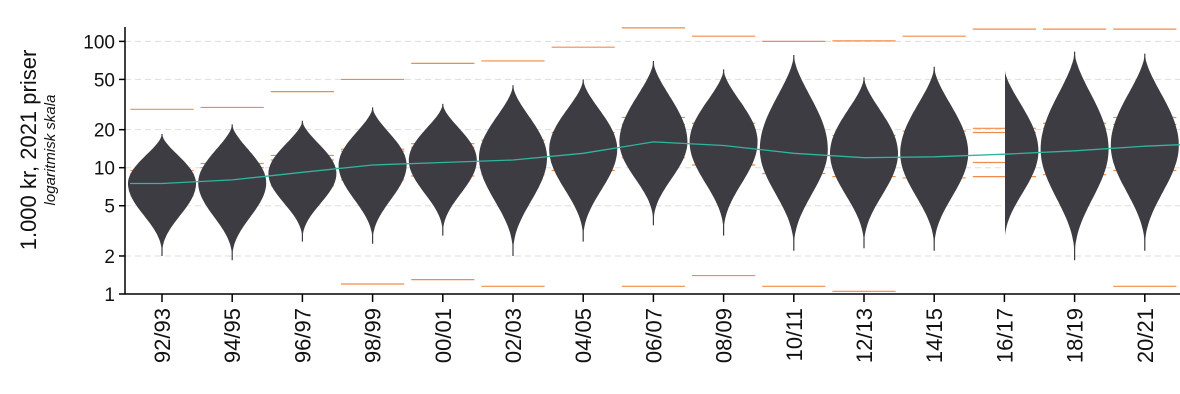  I want to click on x-tick-label: 18/19, so click(1075, 335).